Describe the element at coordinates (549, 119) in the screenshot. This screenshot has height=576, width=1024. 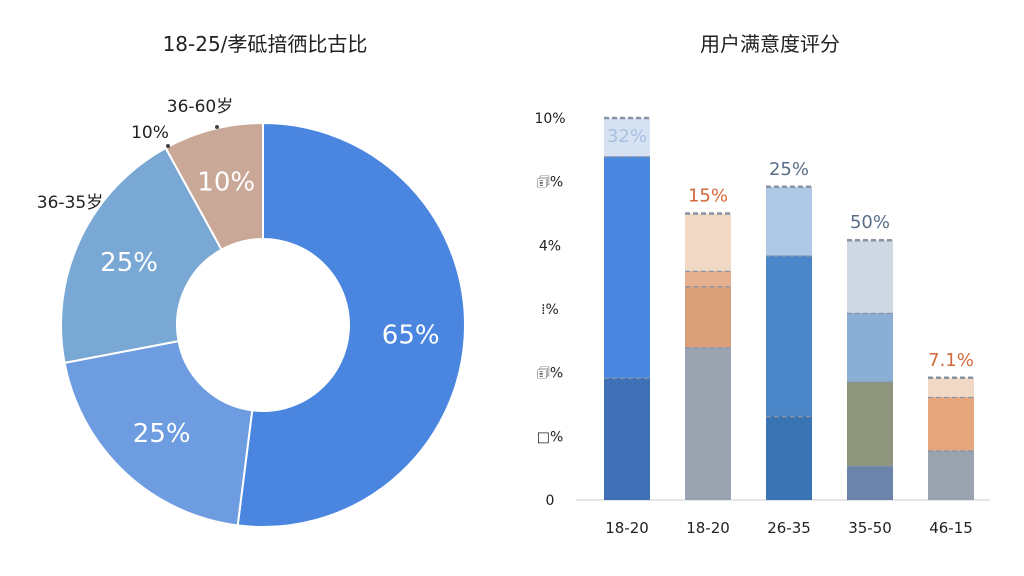
I see `y-tick-label: 10%` at that location.